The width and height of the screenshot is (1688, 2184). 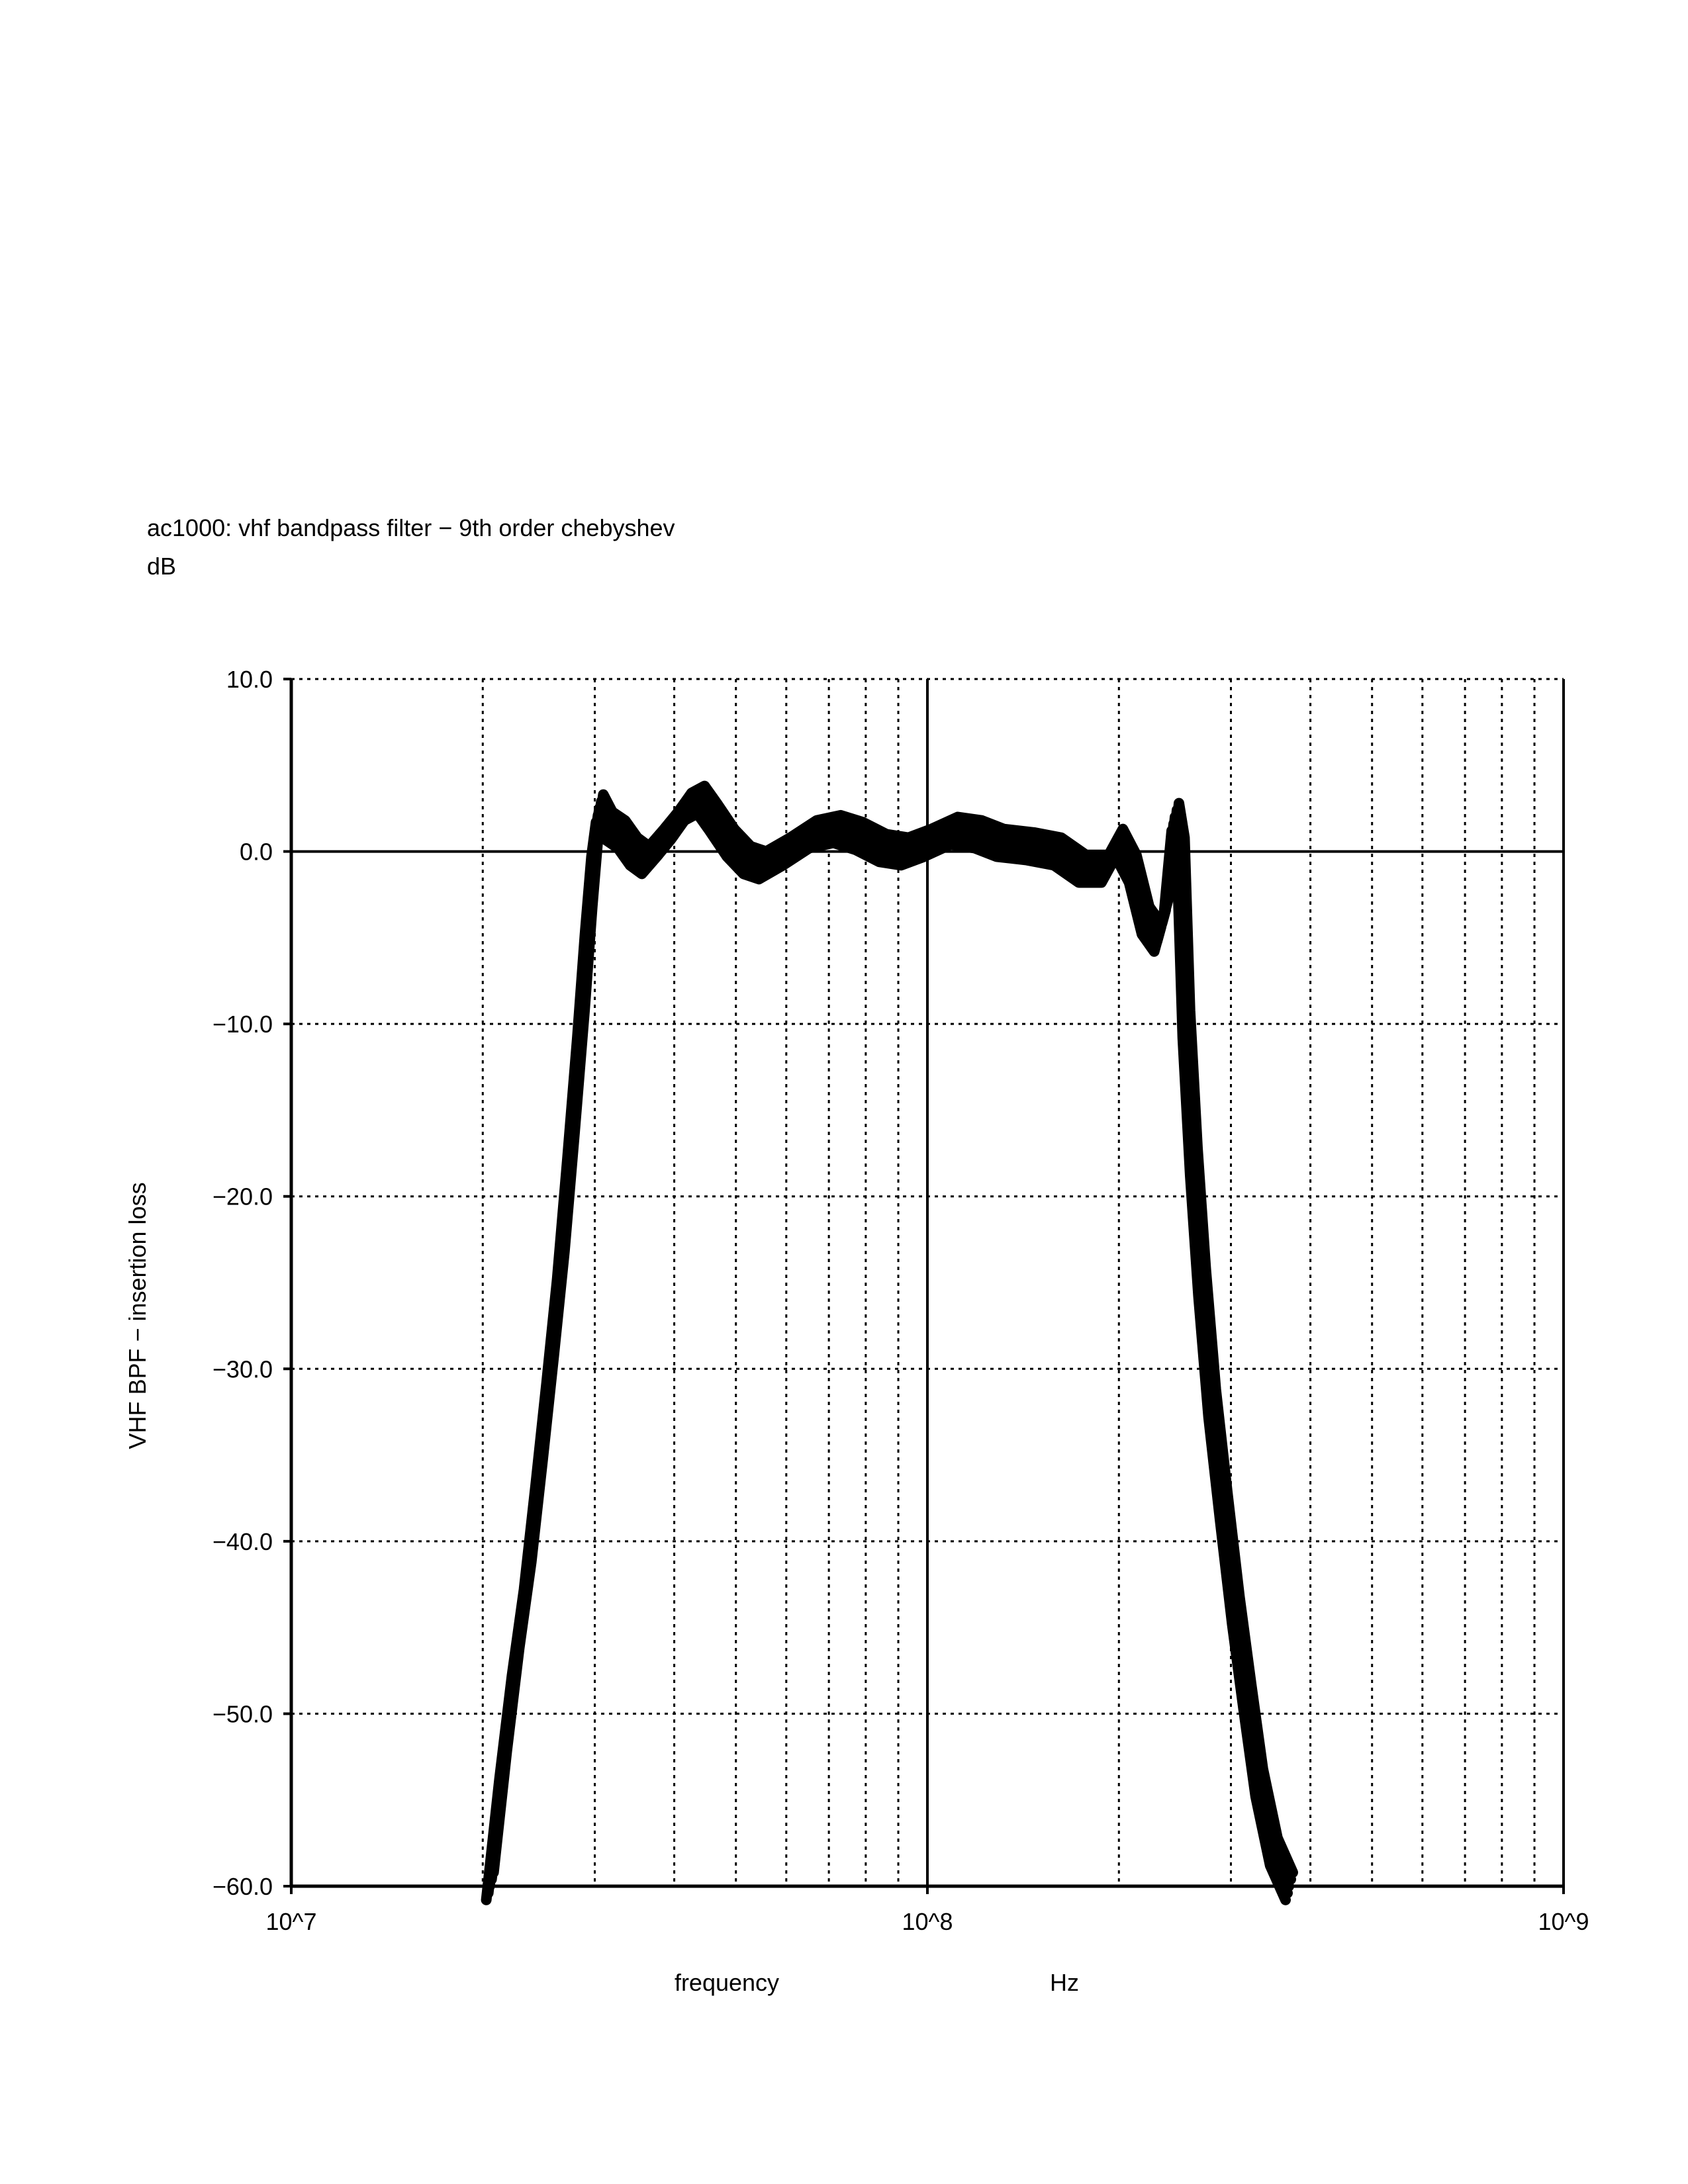 What do you see at coordinates (242, 1369) in the screenshot?
I see `y-tick-label: −30.0` at bounding box center [242, 1369].